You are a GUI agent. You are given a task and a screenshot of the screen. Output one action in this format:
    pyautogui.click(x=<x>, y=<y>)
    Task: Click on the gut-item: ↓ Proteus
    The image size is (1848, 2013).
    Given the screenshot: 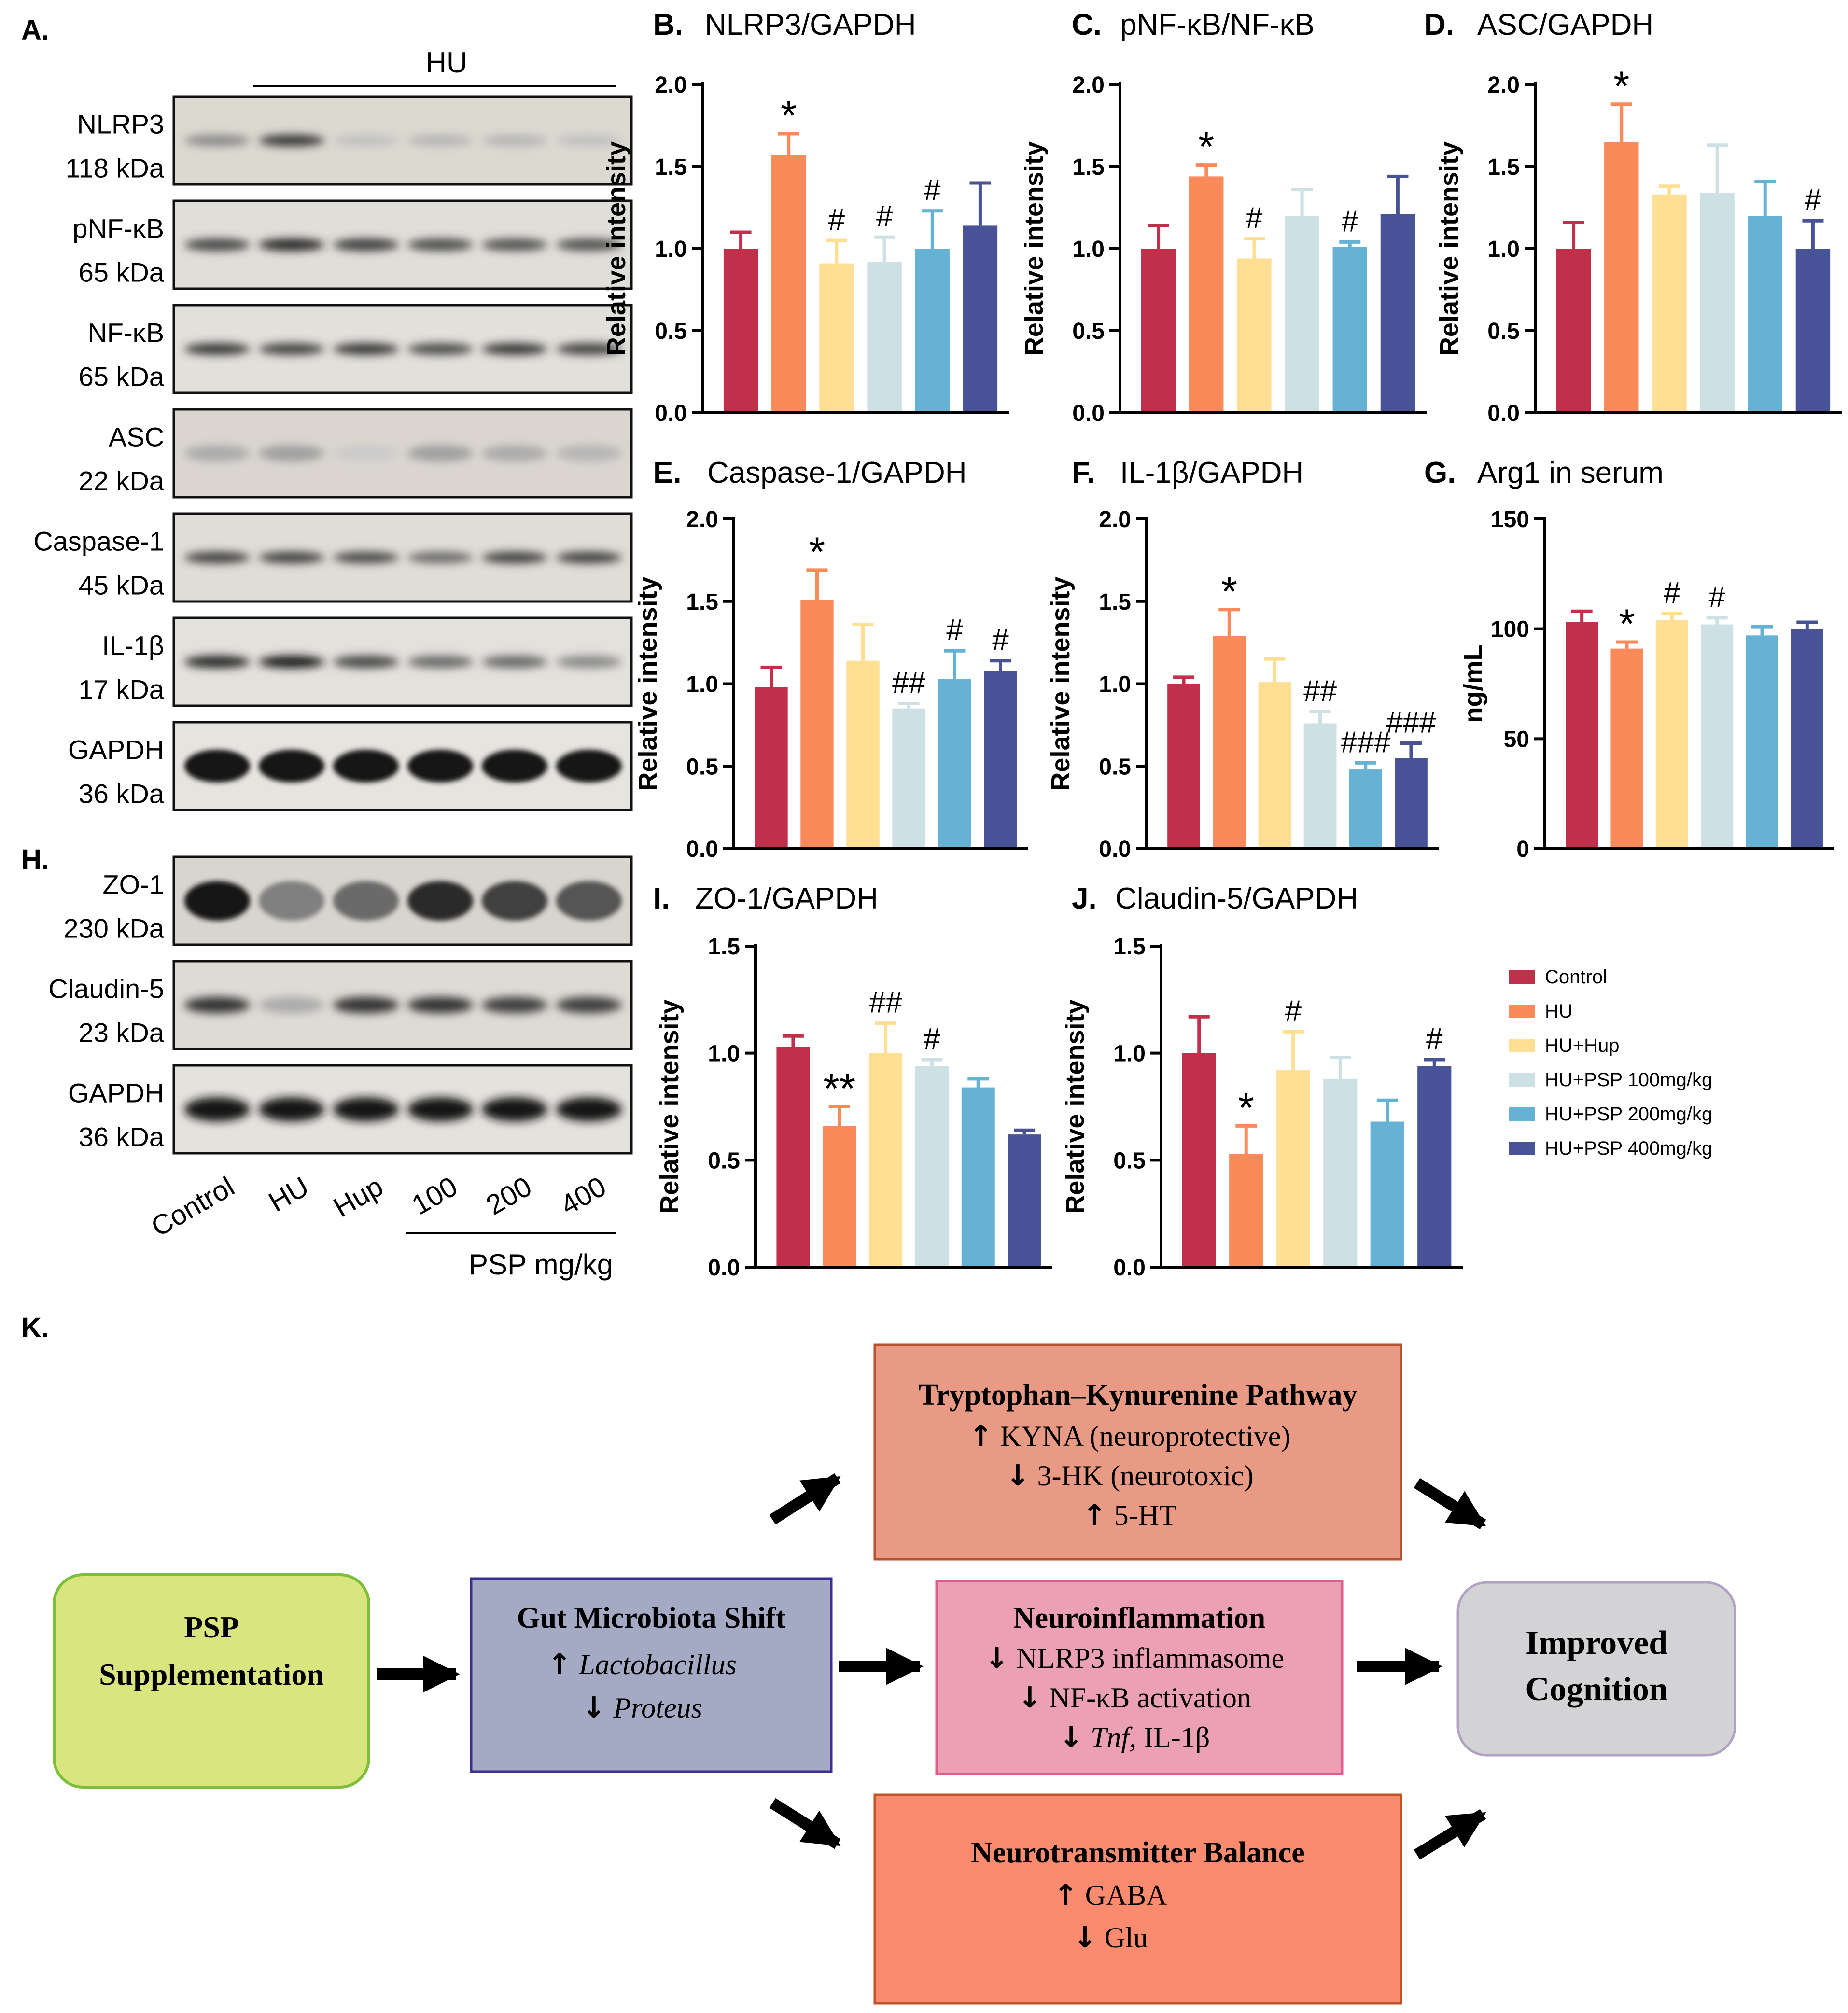 What is the action you would take?
    pyautogui.click(x=642, y=1708)
    